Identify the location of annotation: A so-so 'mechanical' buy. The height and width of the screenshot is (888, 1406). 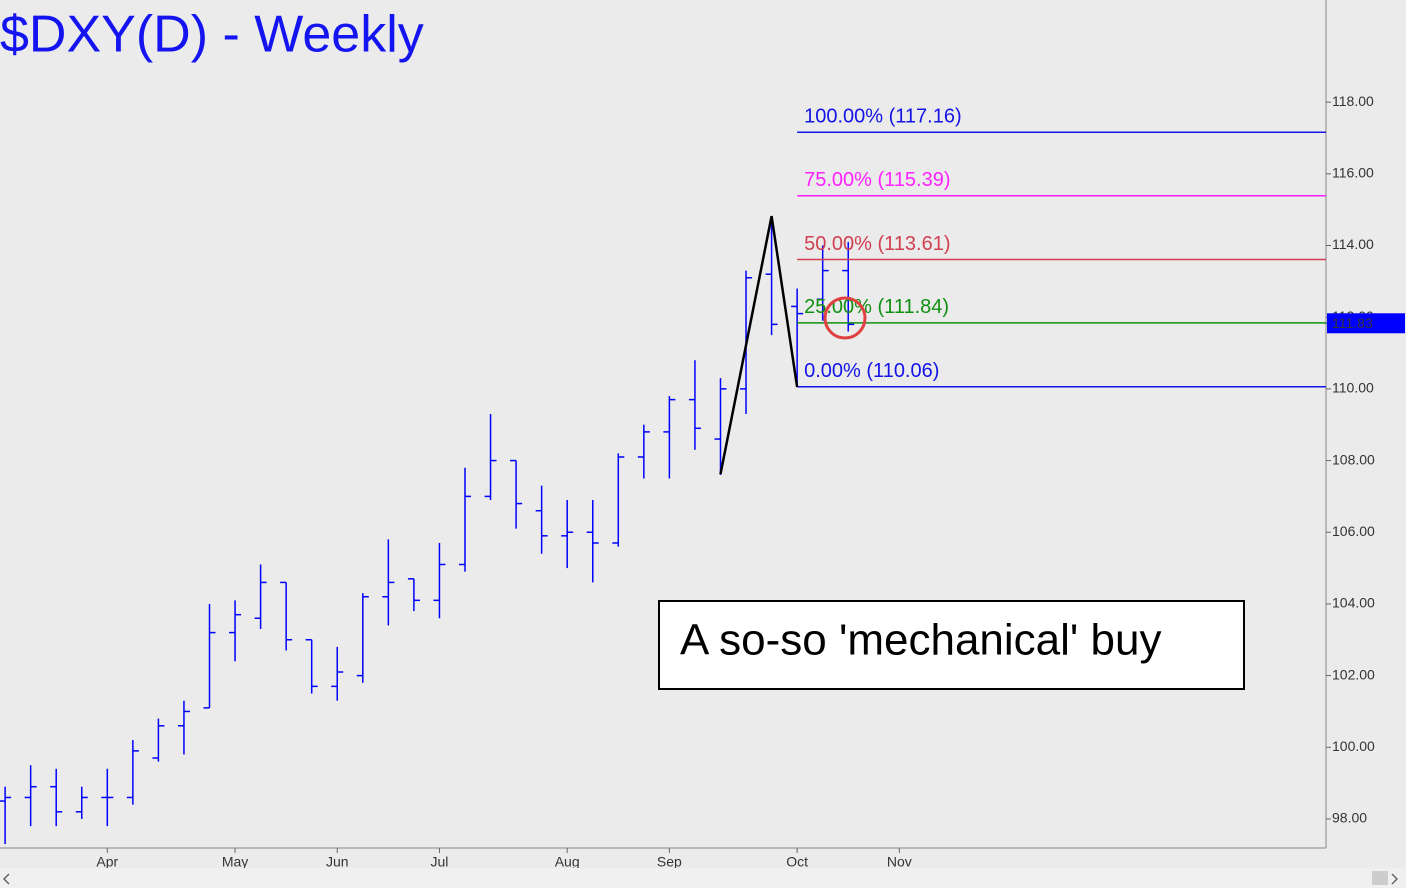
(921, 640).